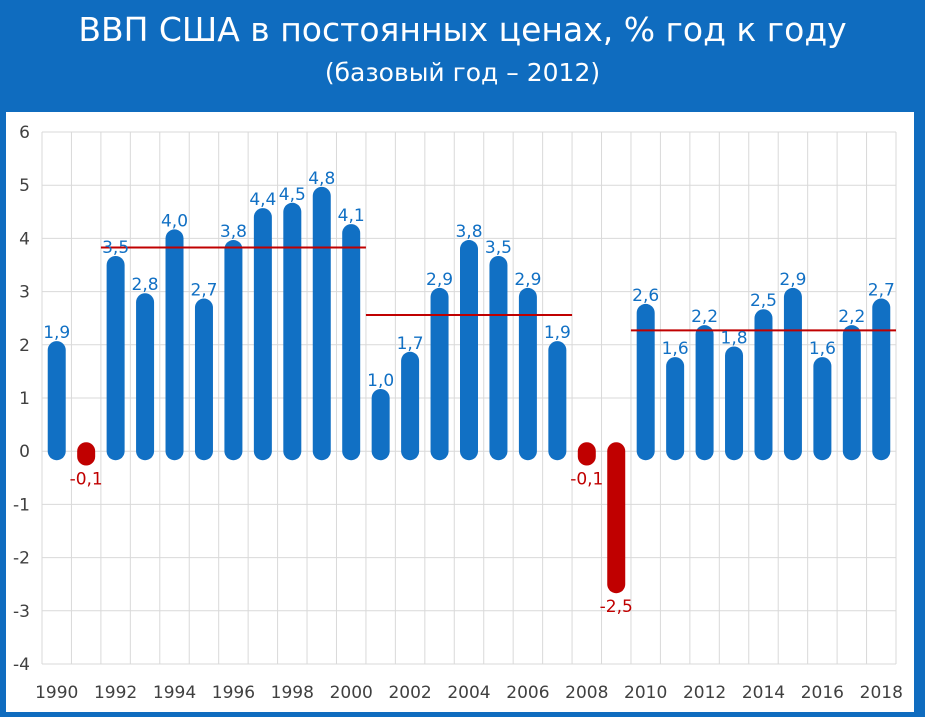  What do you see at coordinates (468, 693) in the screenshot?
I see `x-tick-label: 2004` at bounding box center [468, 693].